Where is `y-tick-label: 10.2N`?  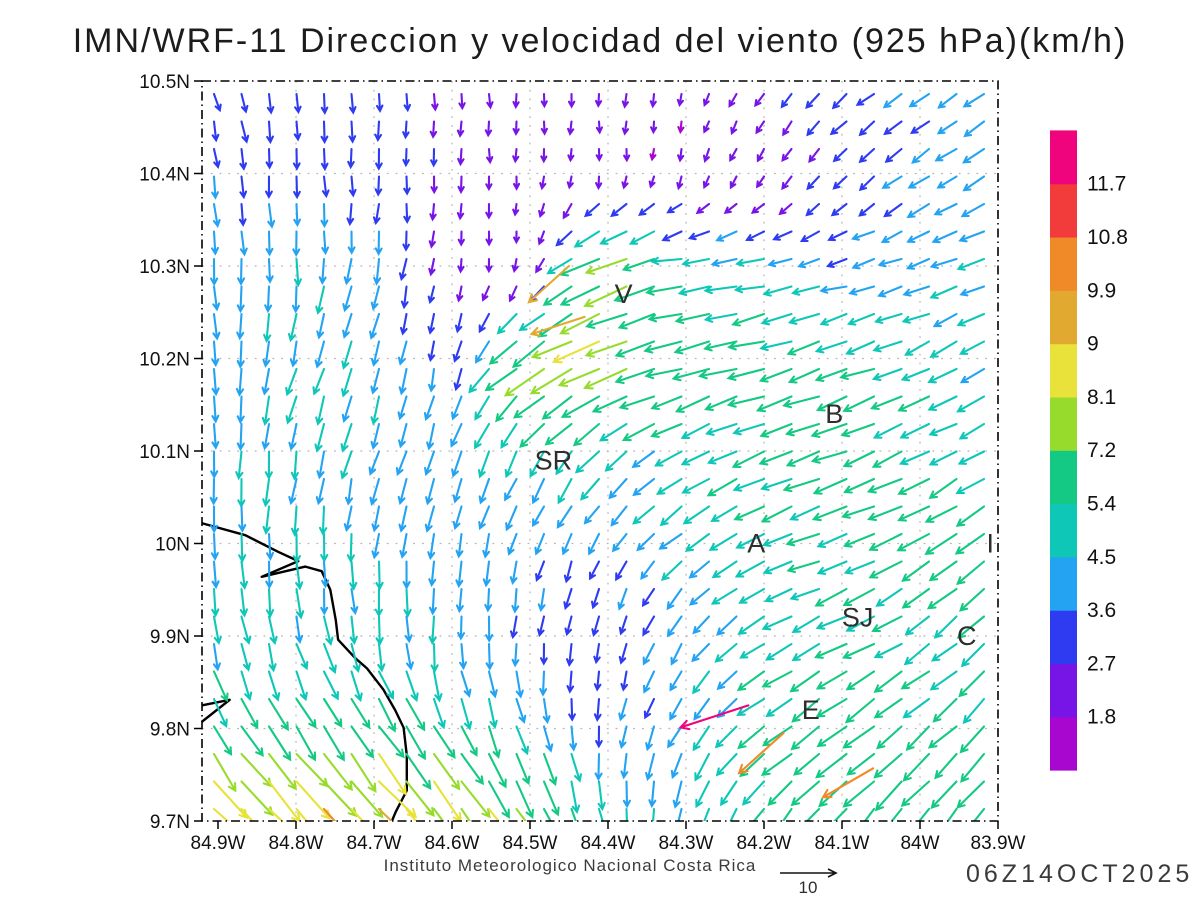
y-tick-label: 10.2N is located at coordinates (164, 360).